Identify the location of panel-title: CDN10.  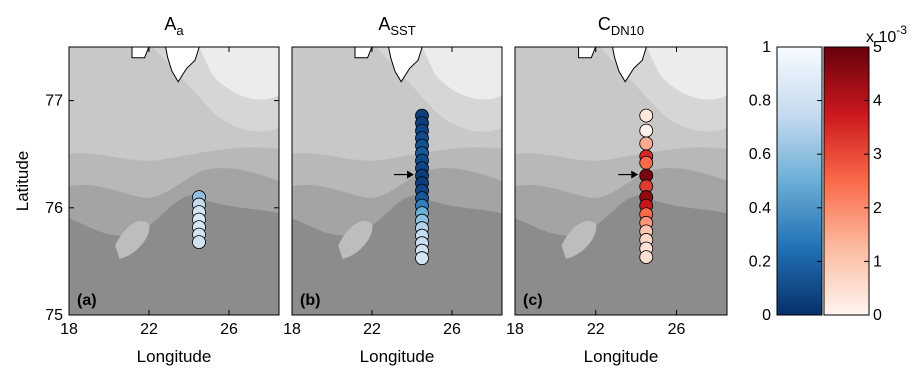
(621, 26).